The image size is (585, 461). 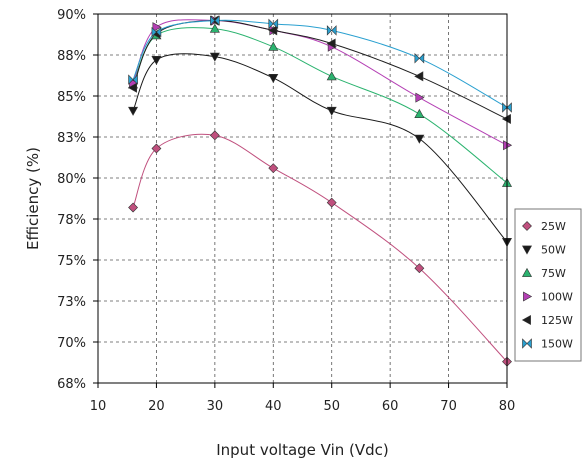 I want to click on y-tick-label: 75%, so click(x=71, y=261).